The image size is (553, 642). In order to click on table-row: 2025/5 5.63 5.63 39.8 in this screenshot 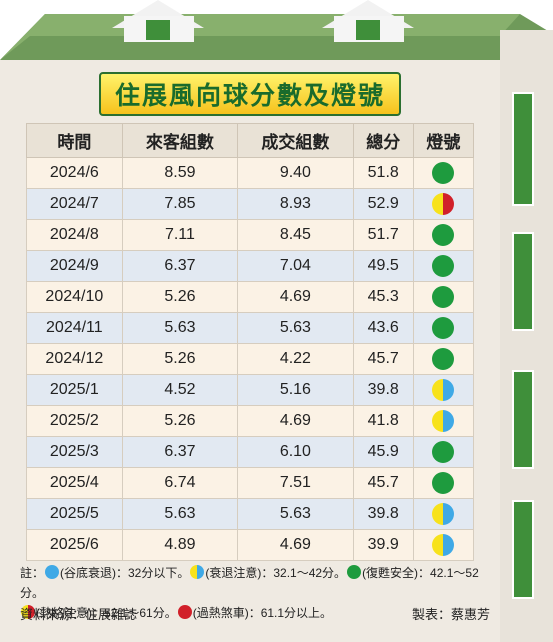, I will do `click(250, 514)`.